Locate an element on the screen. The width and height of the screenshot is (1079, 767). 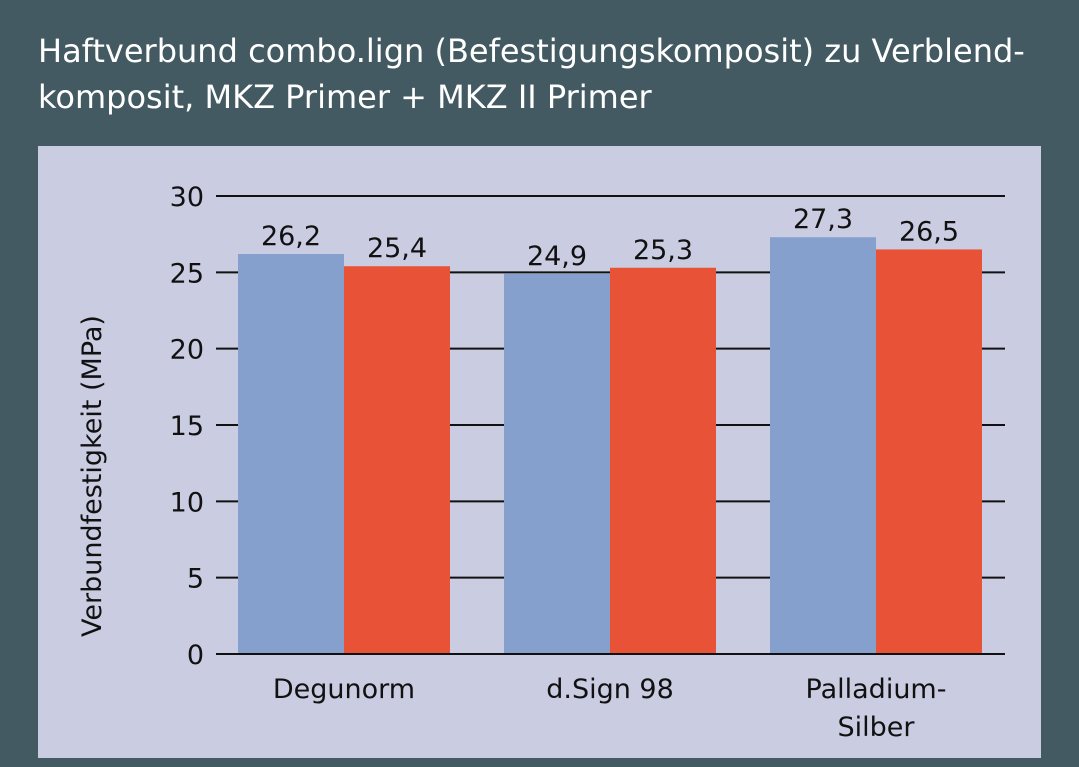
y-tick-label: 20 is located at coordinates (187, 350).